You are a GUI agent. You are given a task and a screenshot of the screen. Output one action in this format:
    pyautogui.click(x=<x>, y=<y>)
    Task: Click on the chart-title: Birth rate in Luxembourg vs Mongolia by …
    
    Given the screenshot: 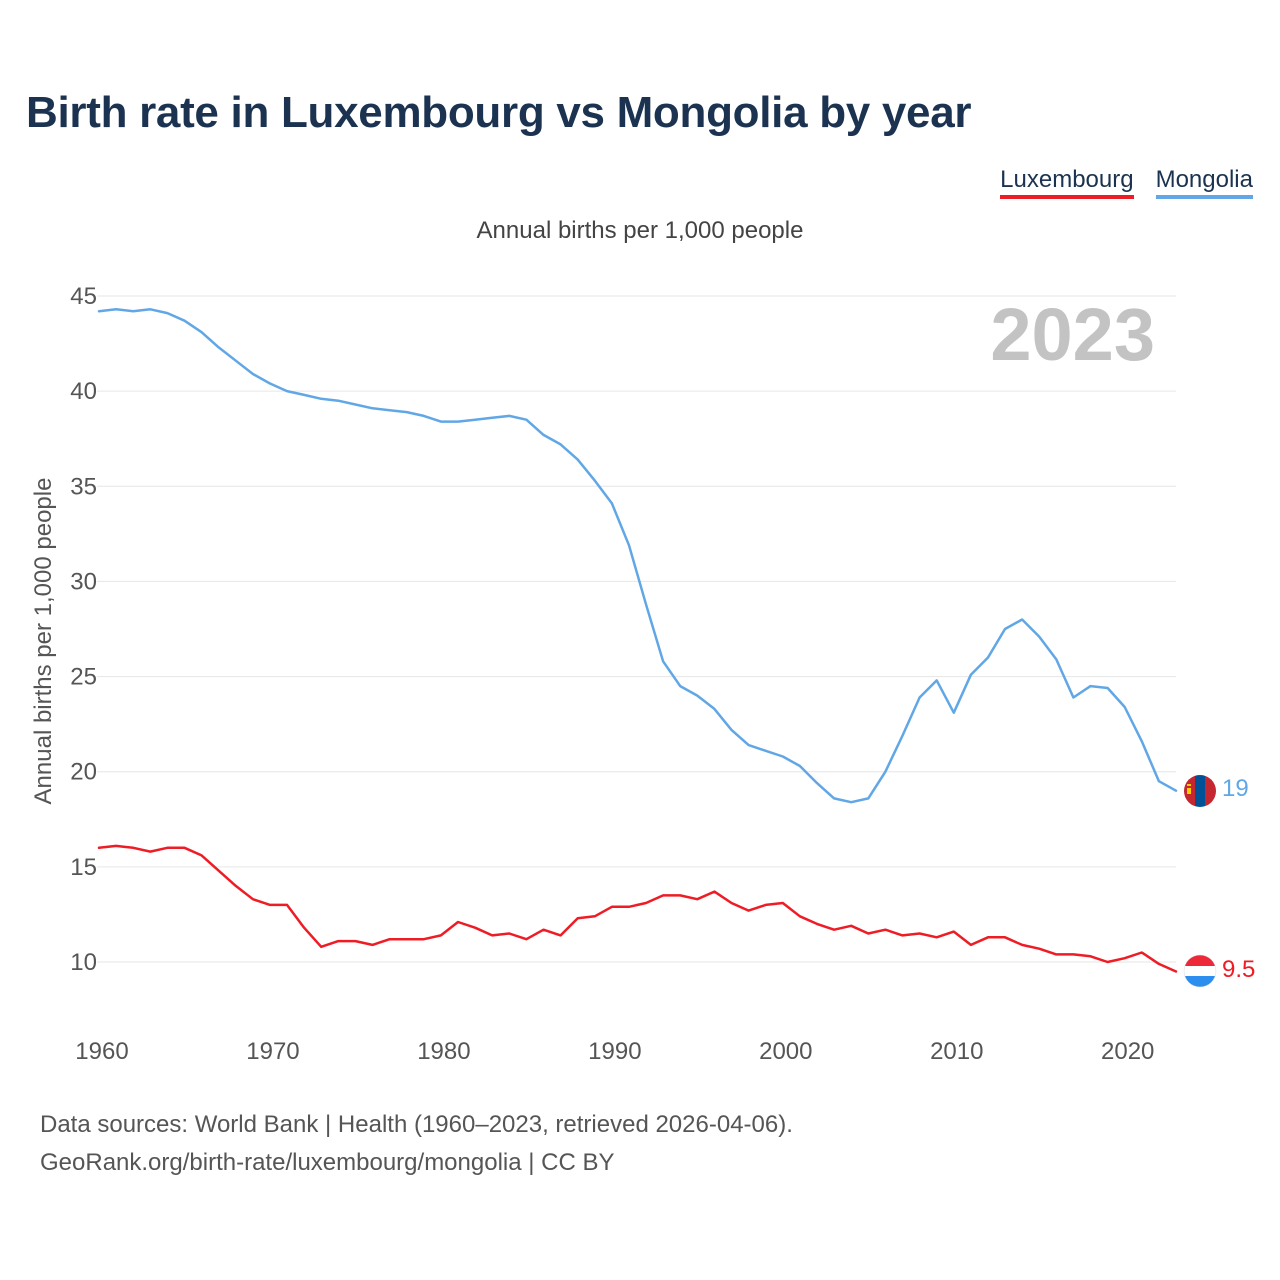 What is the action you would take?
    pyautogui.click(x=499, y=112)
    